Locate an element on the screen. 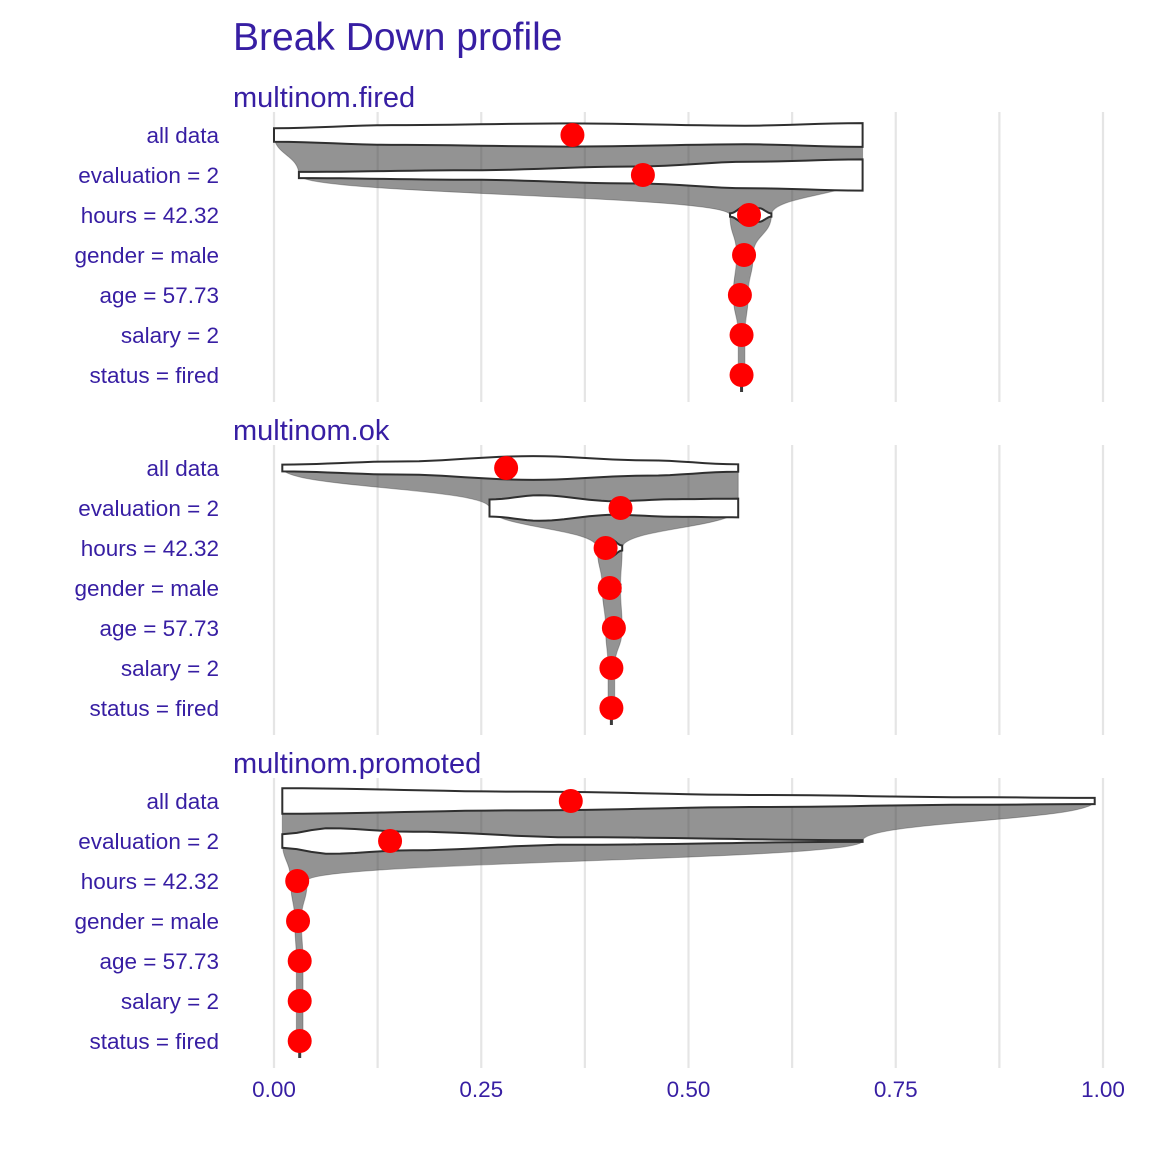  x-axis: 0.00 0.25 0.50 0.75 1.00 is located at coordinates (688, 1089).